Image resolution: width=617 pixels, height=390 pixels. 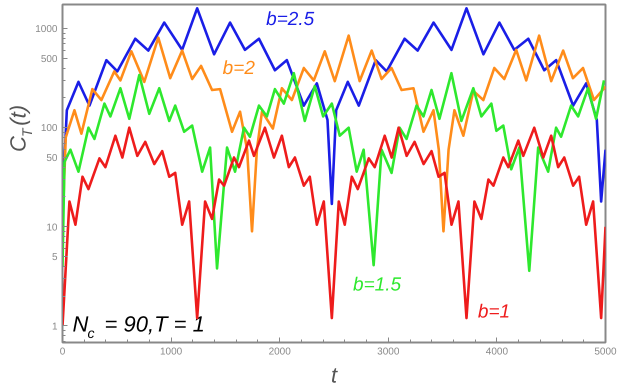 What do you see at coordinates (605, 352) in the screenshot?
I see `x-tick-label: 5000` at bounding box center [605, 352].